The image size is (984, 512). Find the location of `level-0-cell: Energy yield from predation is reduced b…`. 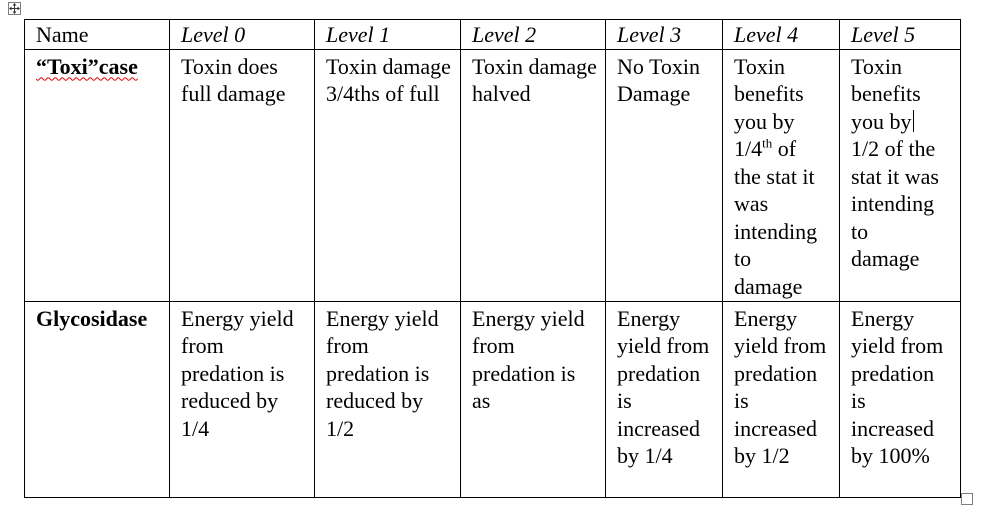

level-0-cell: Energy yield from predation is reduced b… is located at coordinates (242, 399).